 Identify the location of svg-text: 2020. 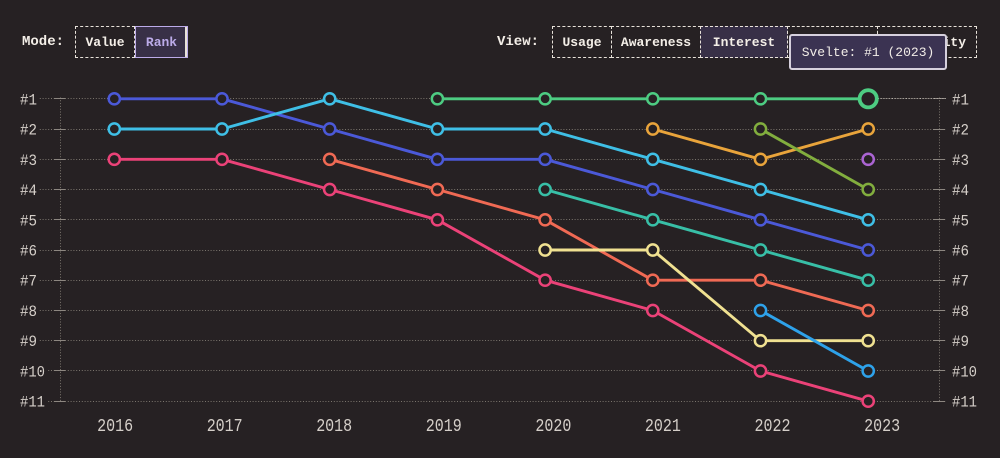
(553, 427).